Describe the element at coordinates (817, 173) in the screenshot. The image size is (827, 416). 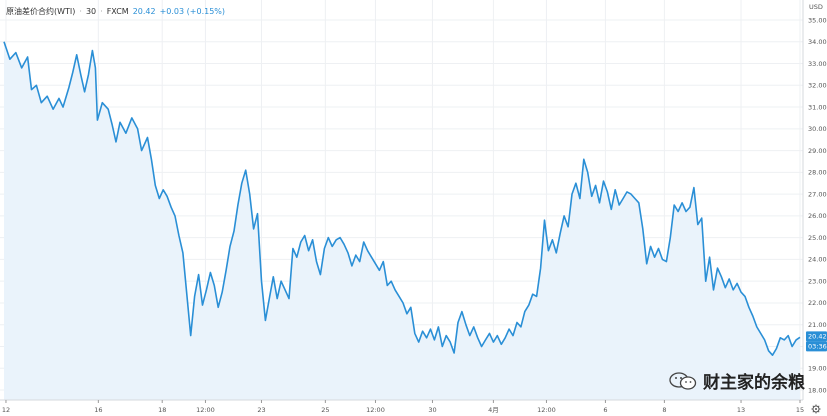
I see `y-tick-label: 28.00` at that location.